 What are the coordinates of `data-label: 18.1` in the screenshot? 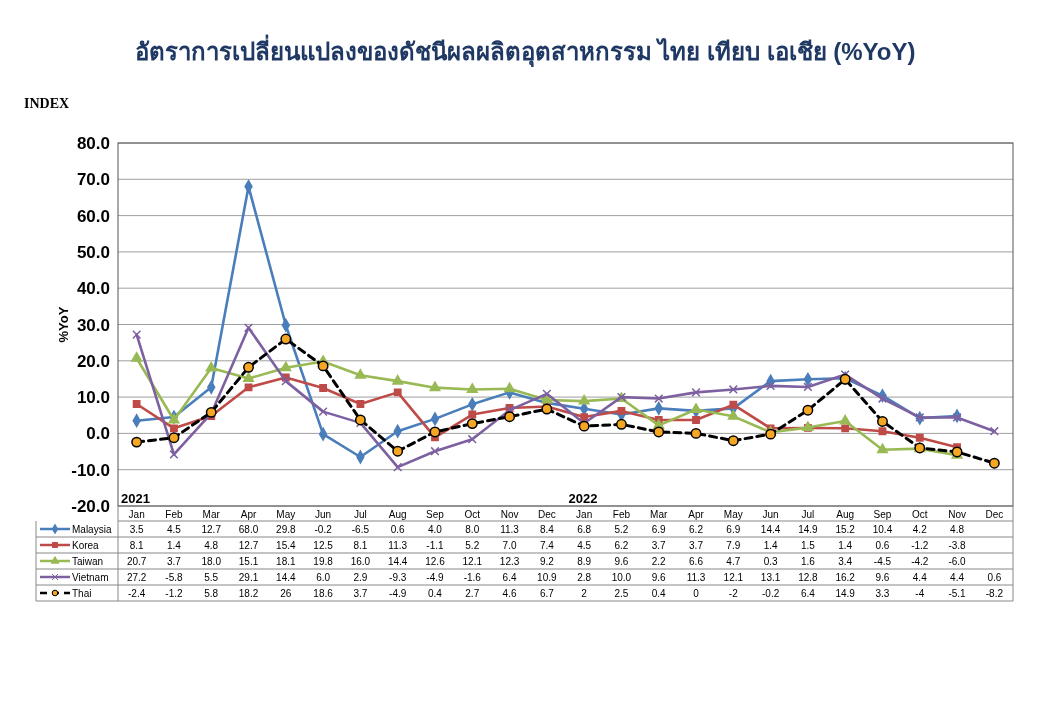 It's located at (286, 561).